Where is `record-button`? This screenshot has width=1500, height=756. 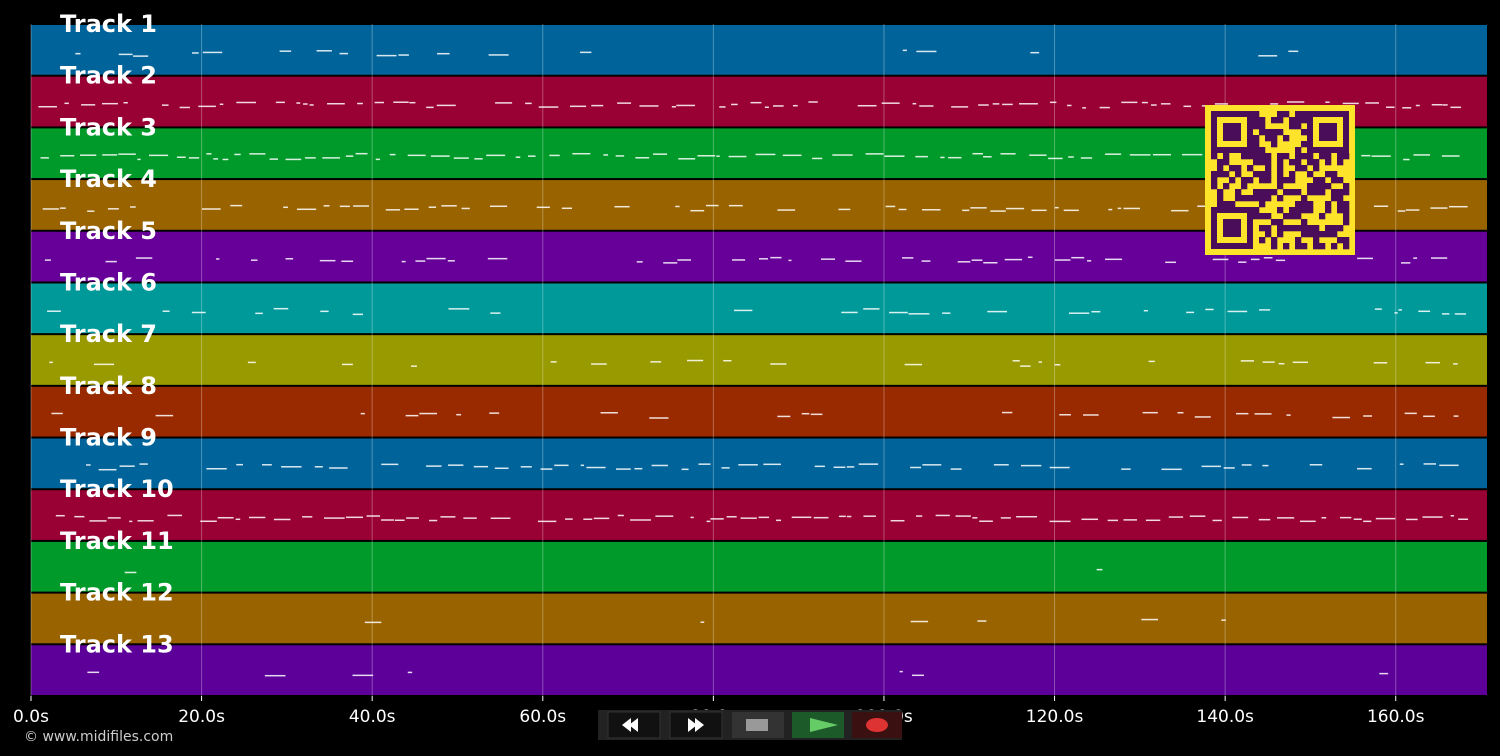 record-button is located at coordinates (877, 725).